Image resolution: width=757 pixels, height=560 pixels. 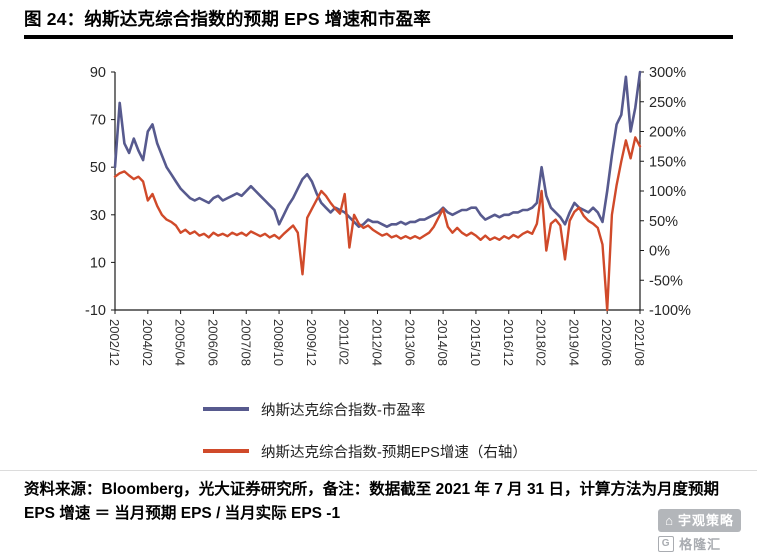 What do you see at coordinates (667, 73) in the screenshot?
I see `svg-text: 300%` at bounding box center [667, 73].